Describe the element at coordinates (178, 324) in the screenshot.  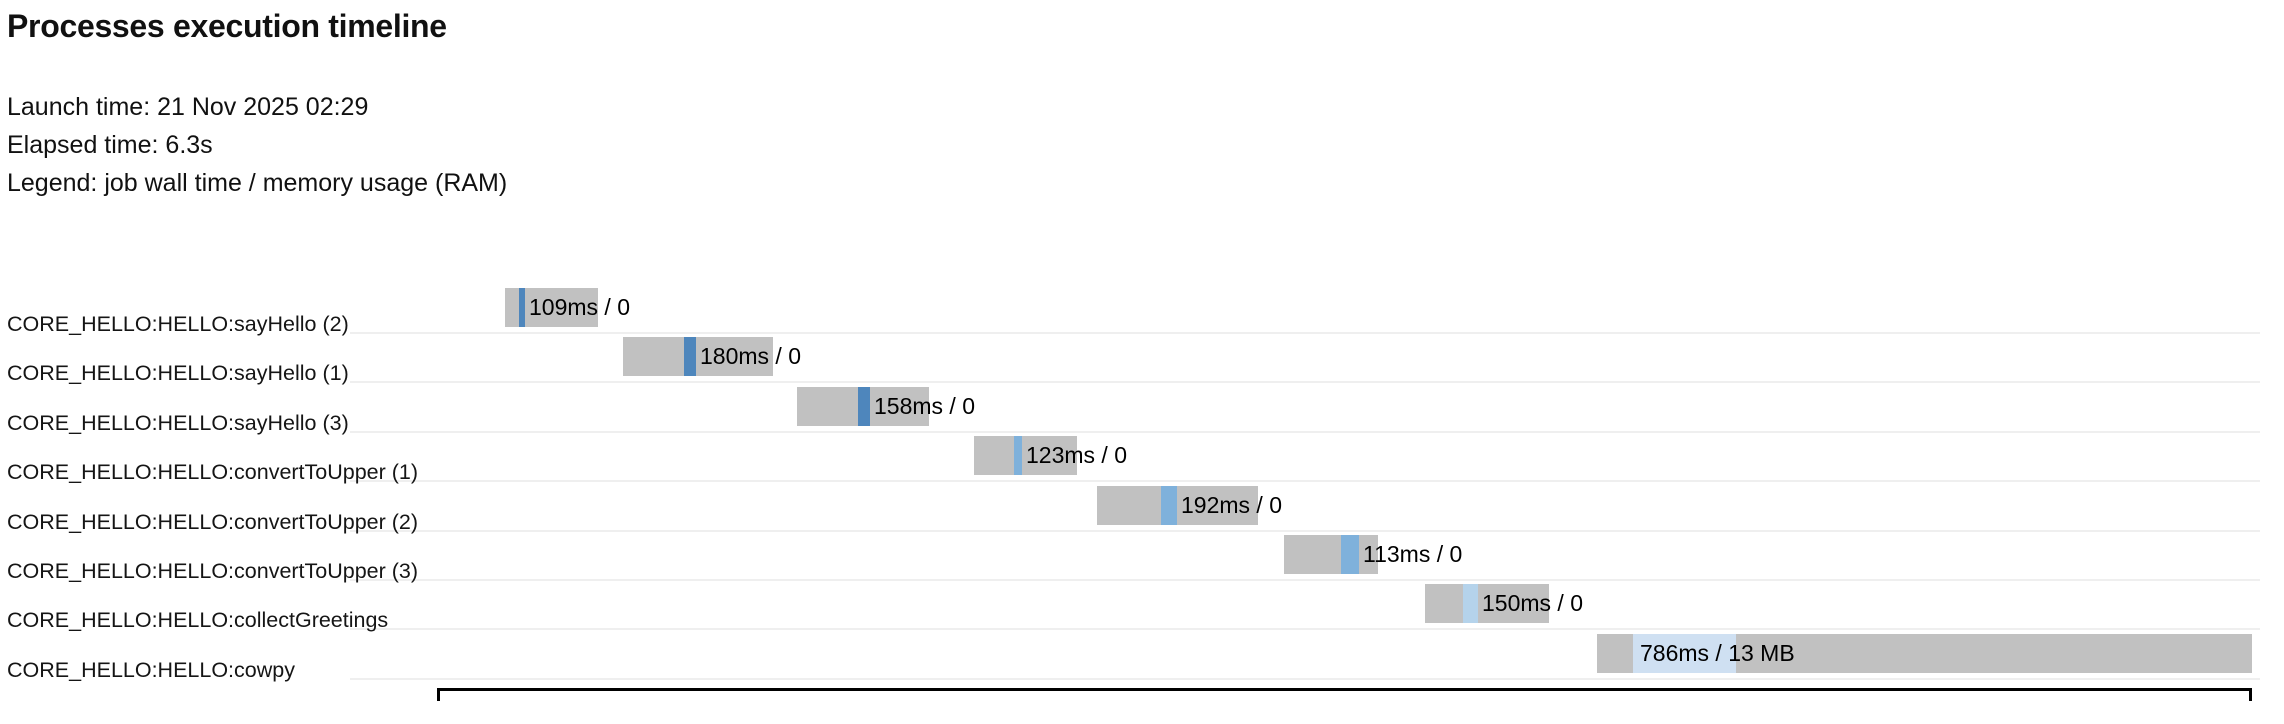
I see `process-label: CORE_HELLO:HELLO:sayHello (2)` at that location.